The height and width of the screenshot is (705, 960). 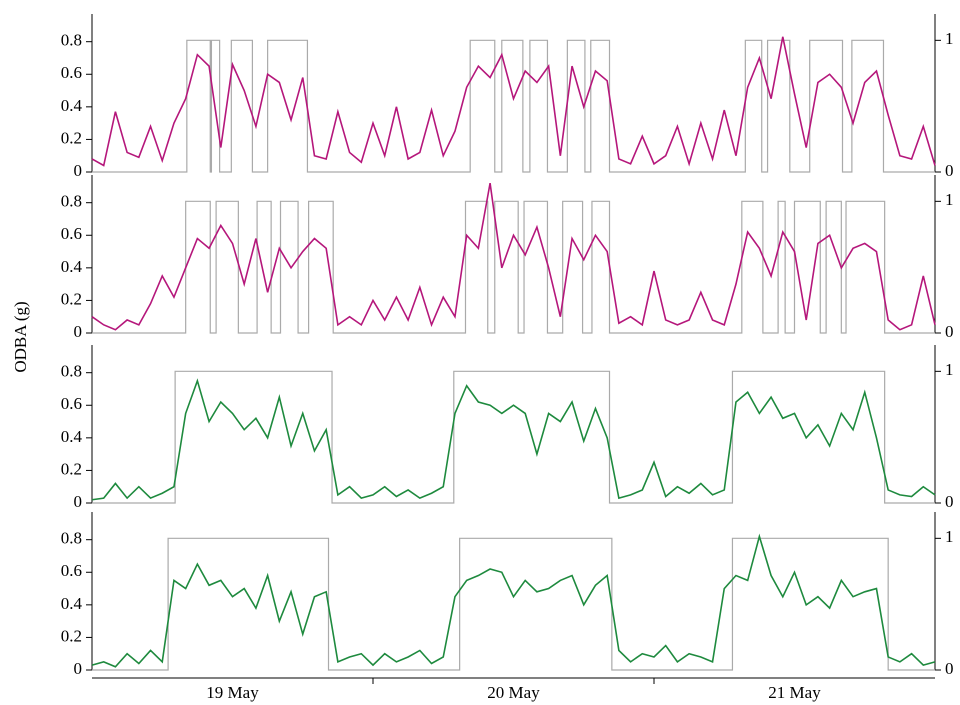 I want to click on x-tick-label: 21 May, so click(x=794, y=692).